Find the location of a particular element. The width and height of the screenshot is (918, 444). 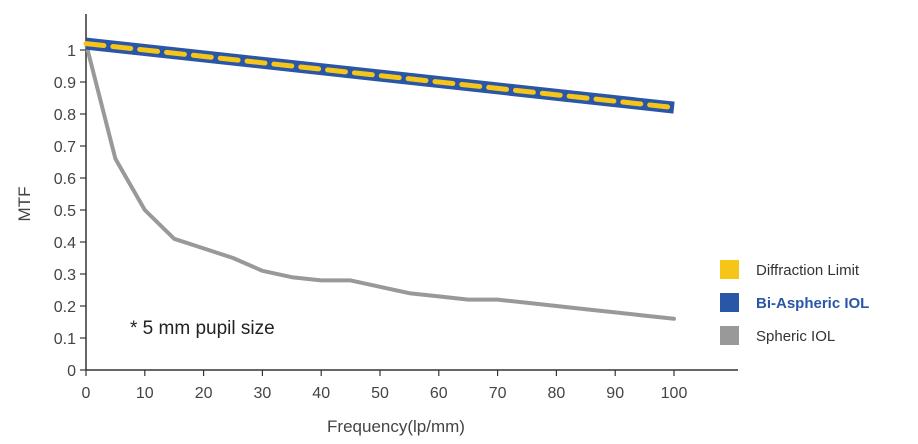

y-tick-label: 1 is located at coordinates (71, 51).